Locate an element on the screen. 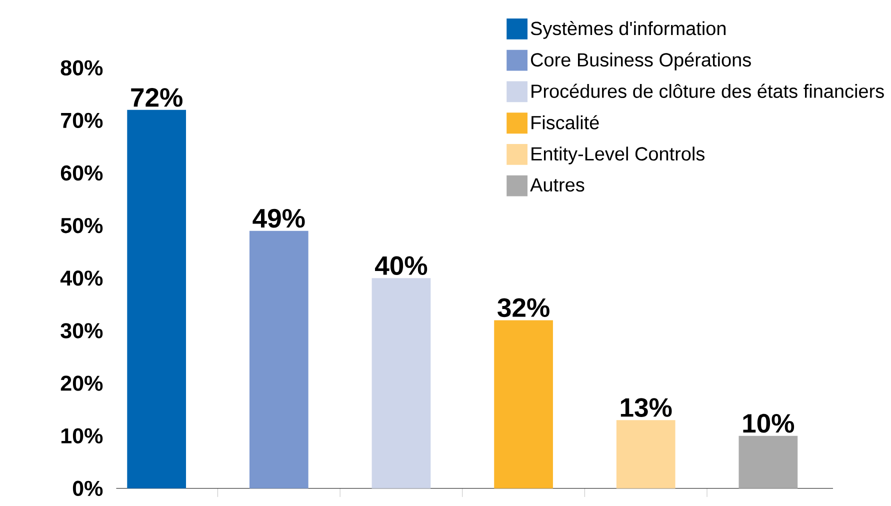  y-tick-label: 60% is located at coordinates (81, 173).